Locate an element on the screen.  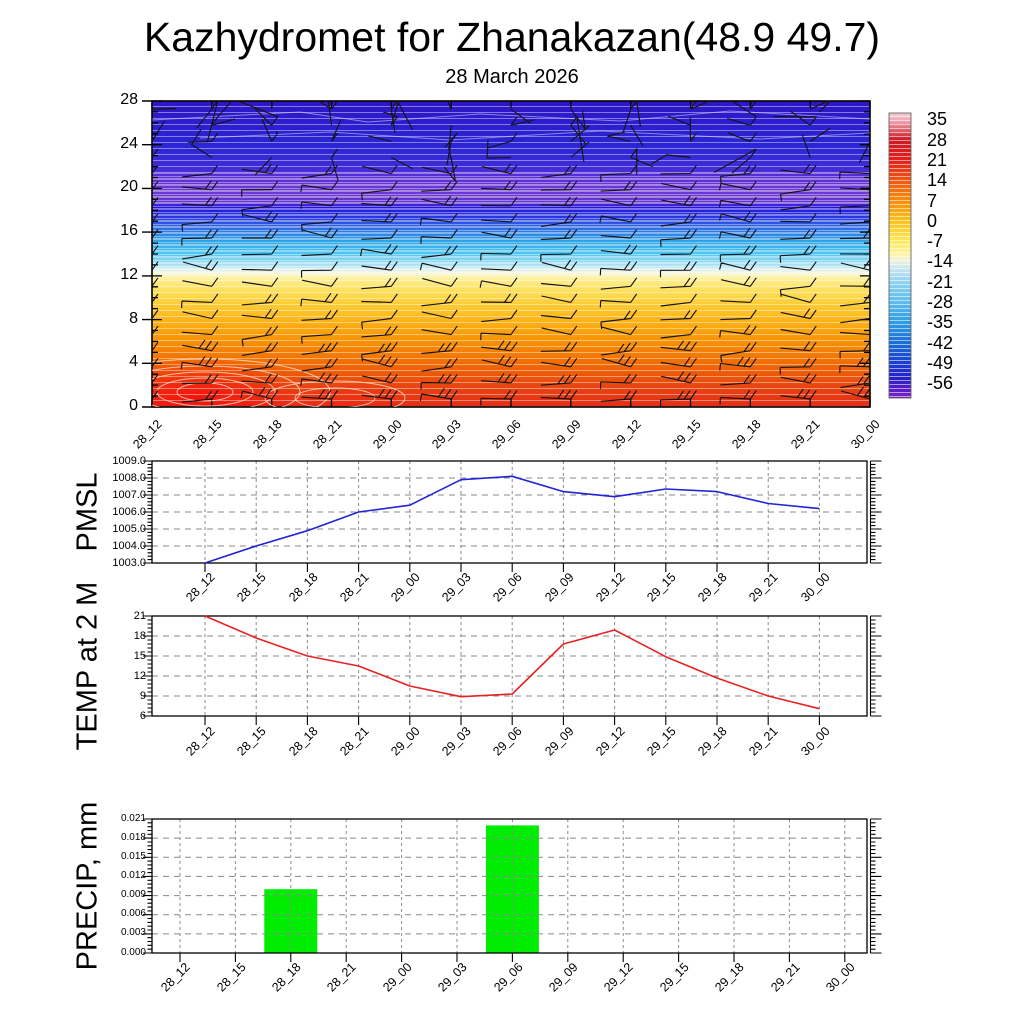
y-tick-label: 21 is located at coordinates (139, 615).